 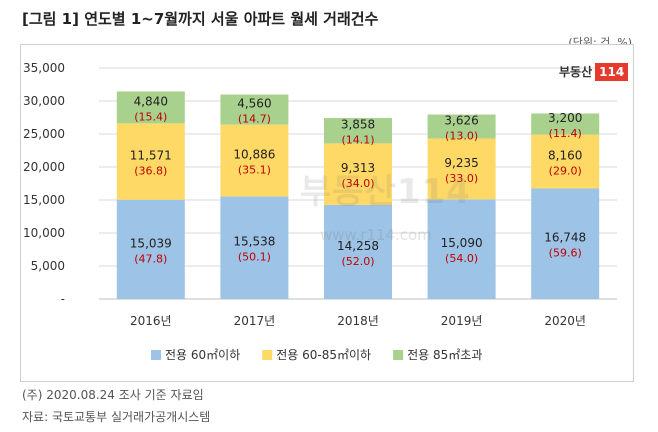 I want to click on data-label: 3,200, so click(x=565, y=118).